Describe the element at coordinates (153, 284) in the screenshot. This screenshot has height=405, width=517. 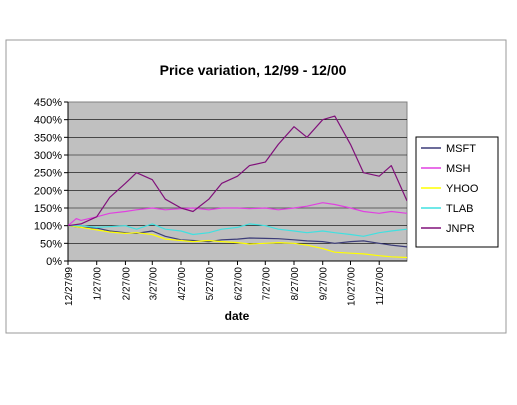
I see `x-tick-label: 3/27/00` at that location.